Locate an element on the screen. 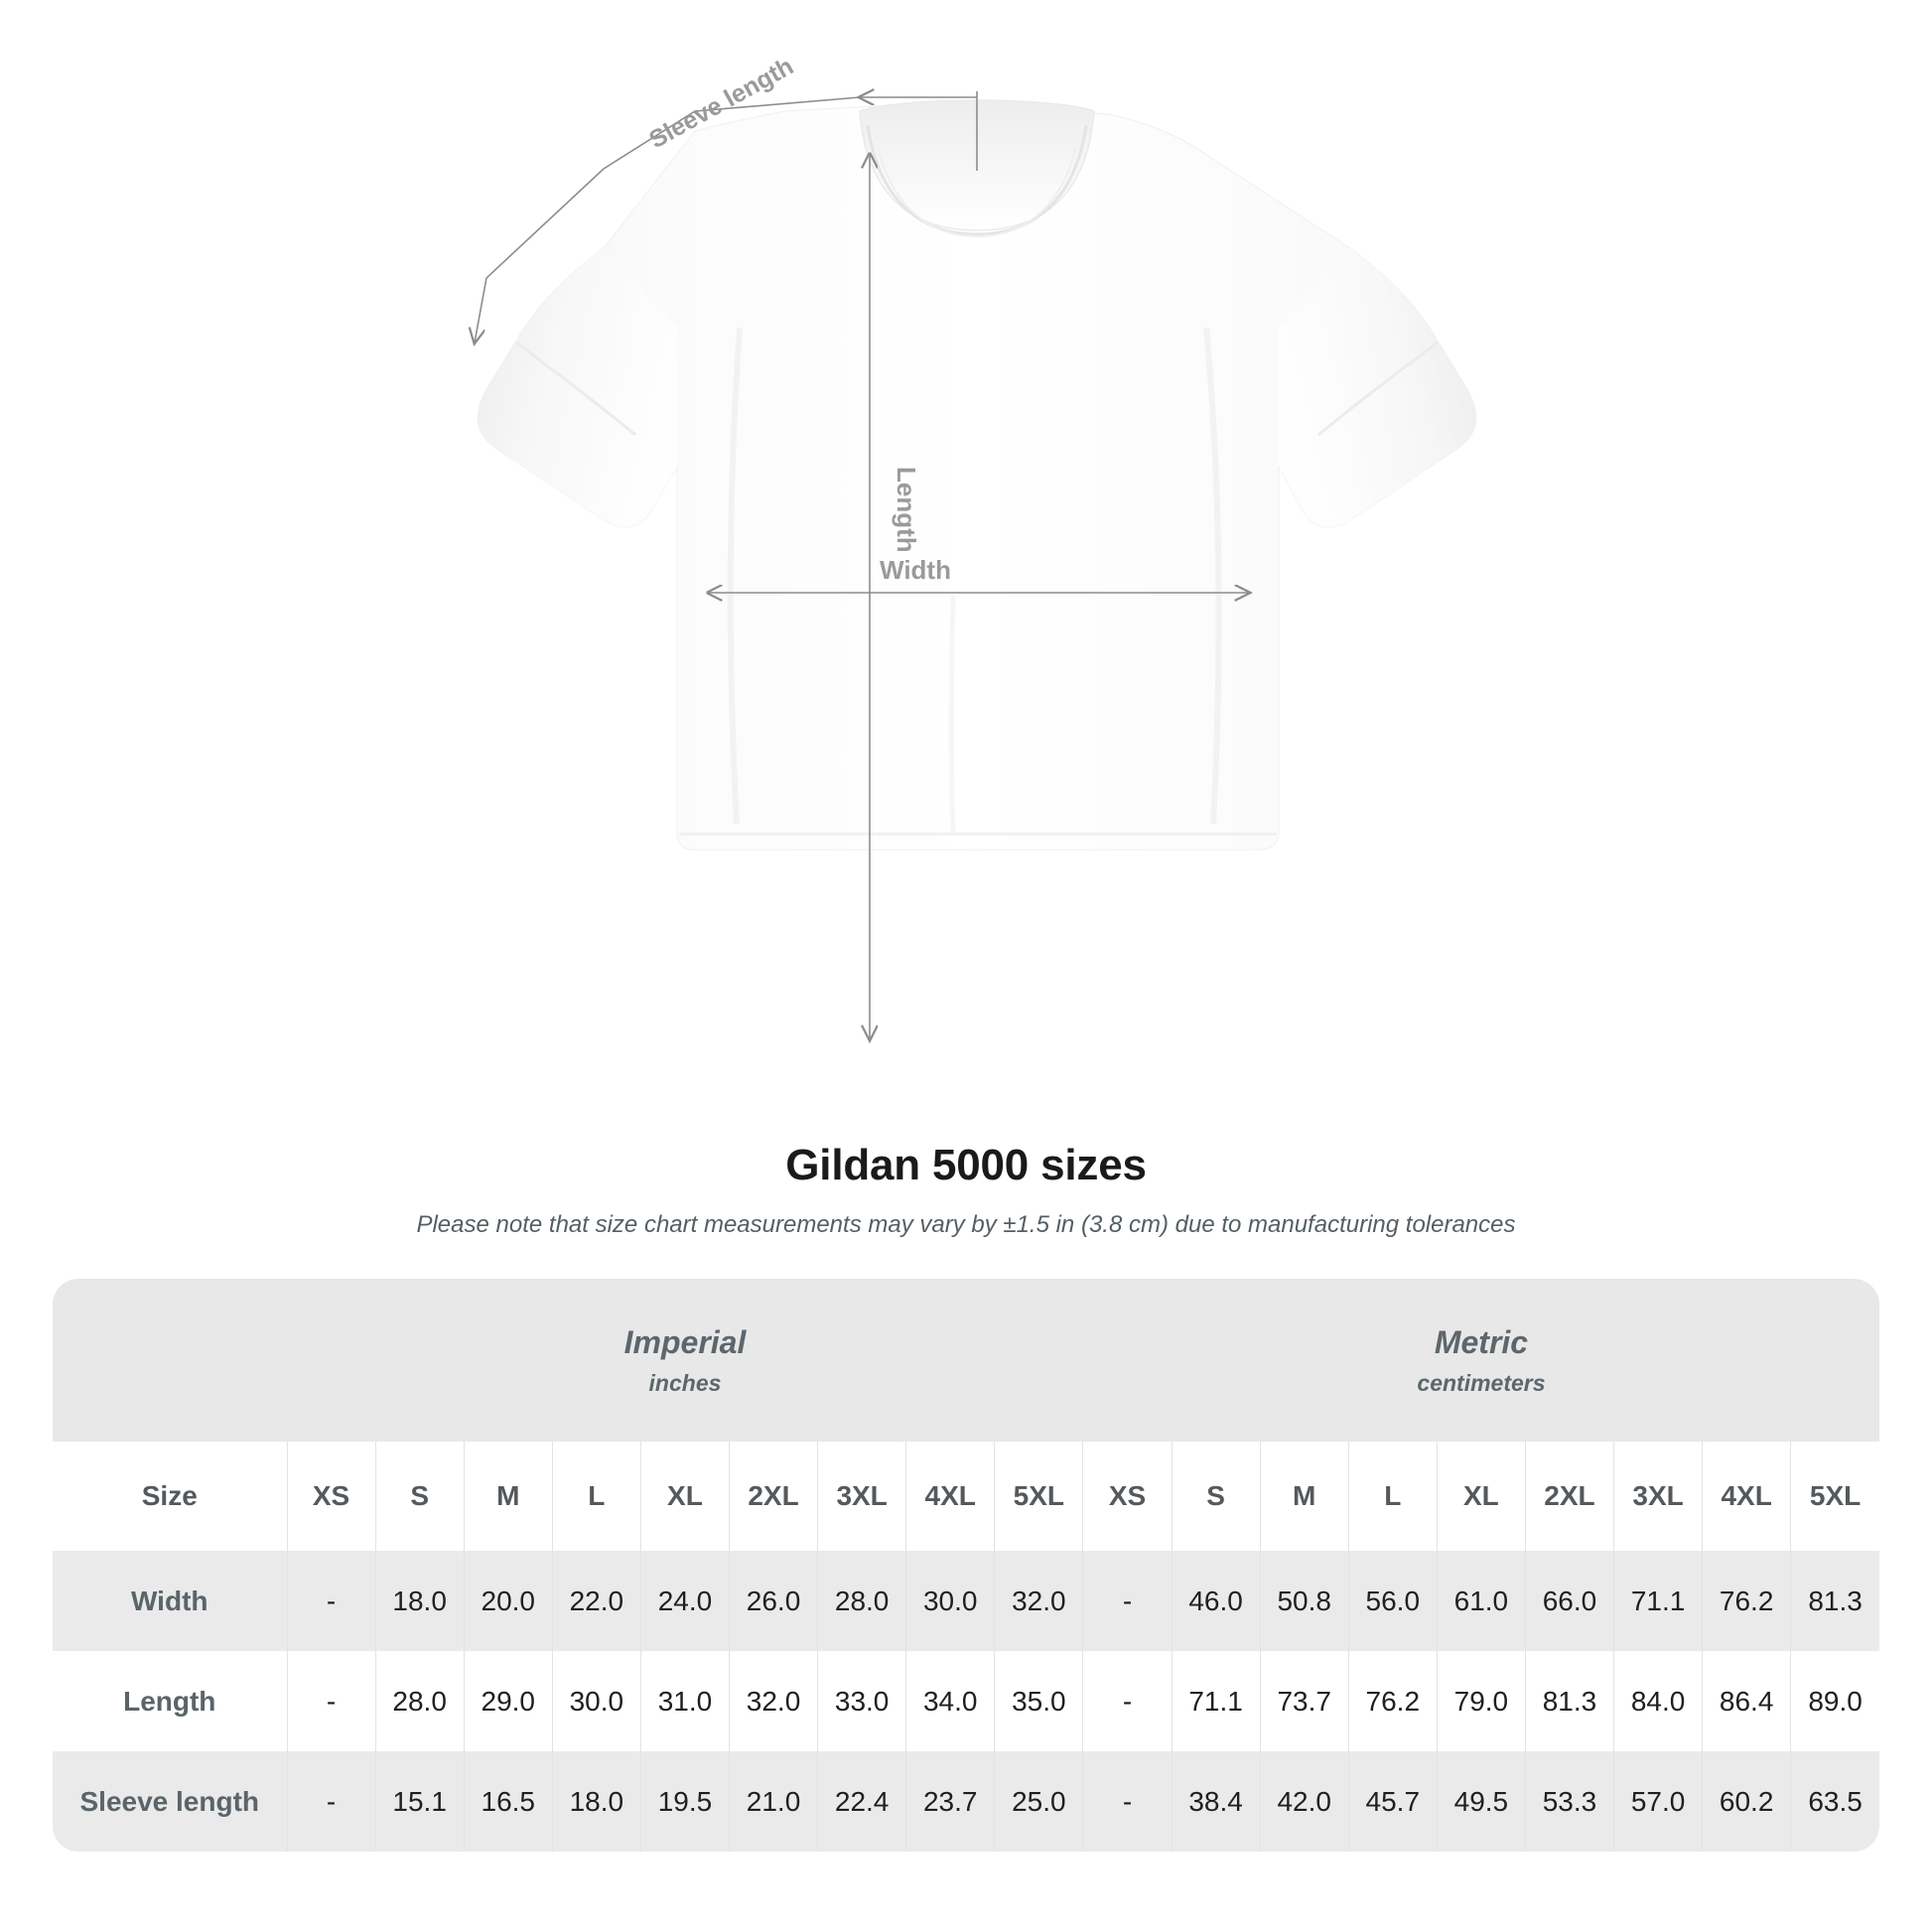 The height and width of the screenshot is (1932, 1932). cell-sleeve-length-3XL-in: 22.4 is located at coordinates (862, 1802).